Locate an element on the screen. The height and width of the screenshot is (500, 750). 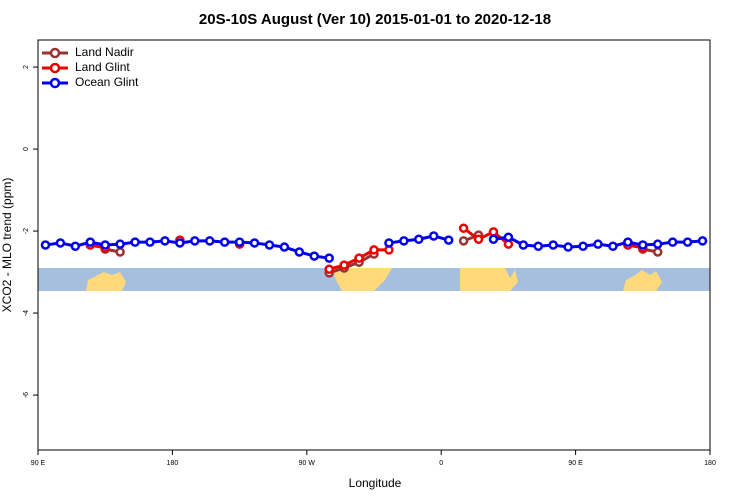
y-tick-label: 0 is located at coordinates (26, 149).